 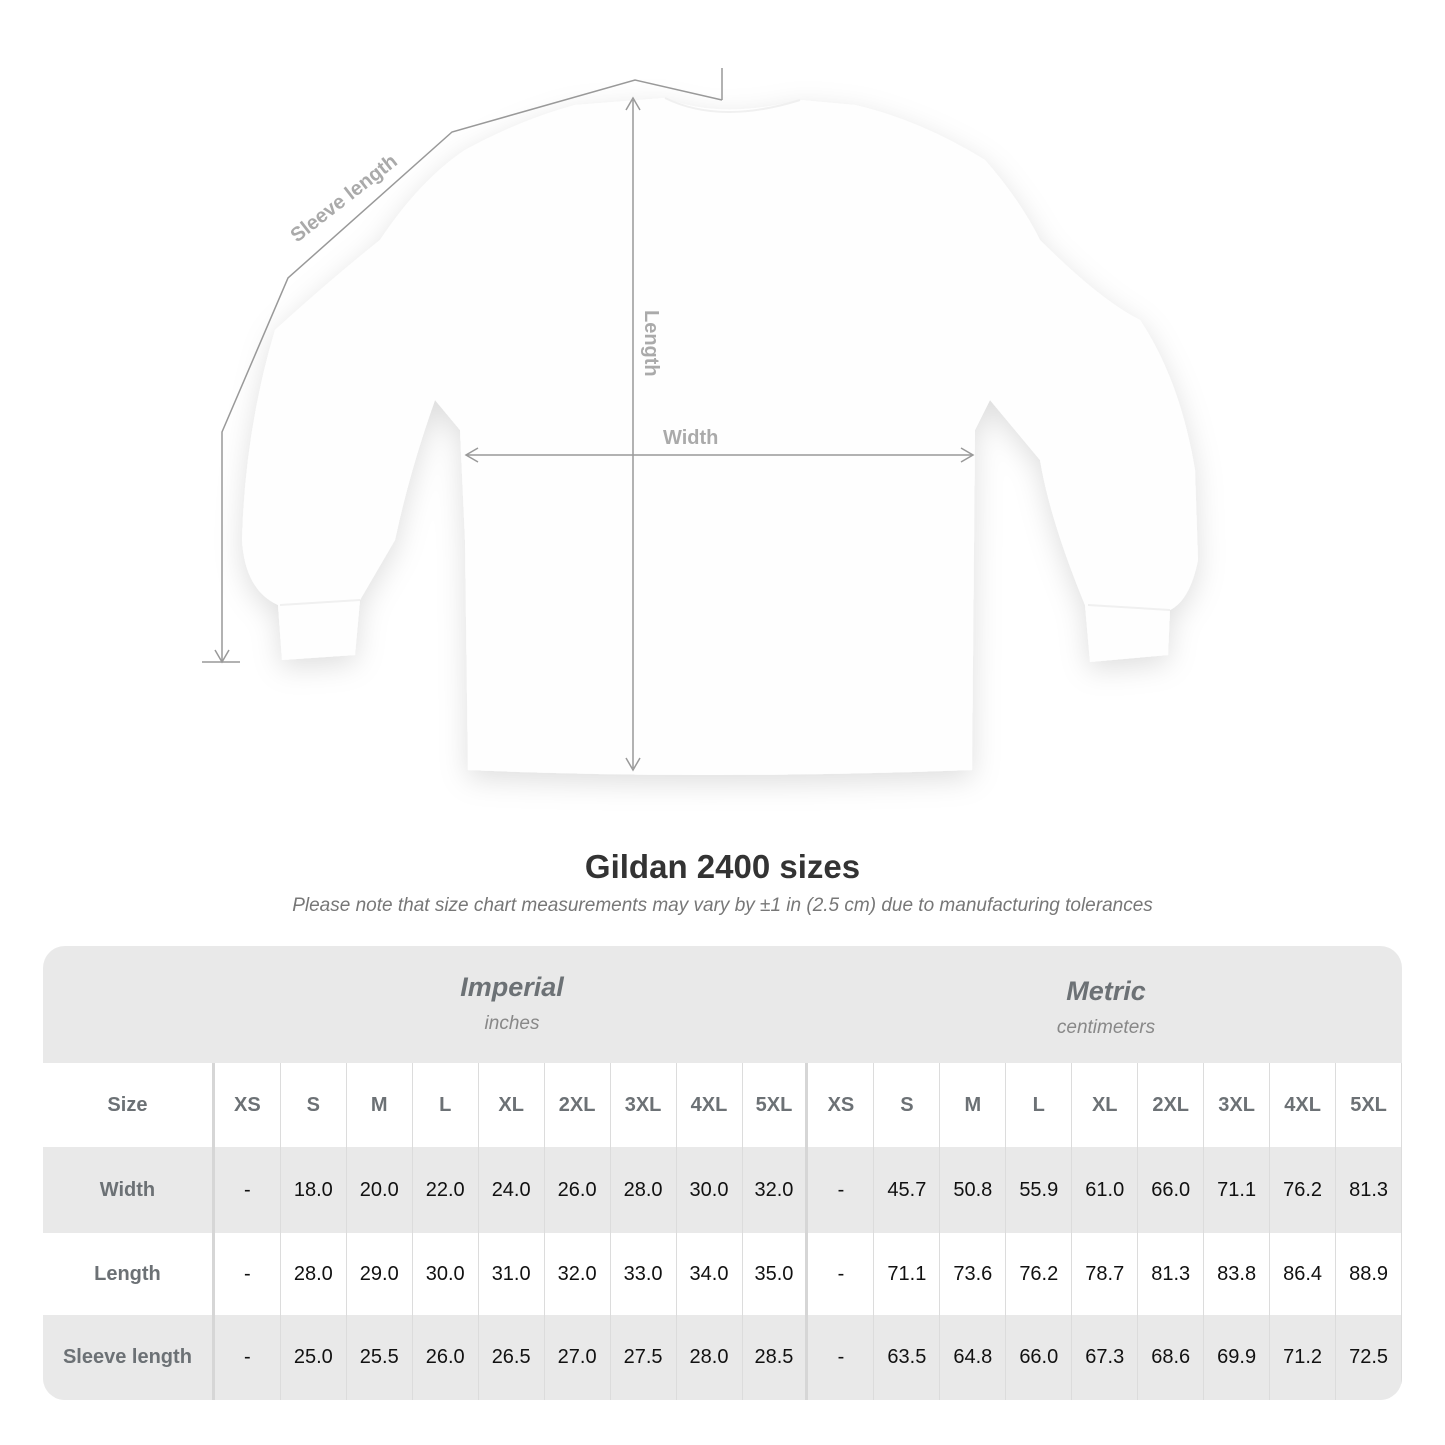 I want to click on metric-value: 71.2, so click(x=1303, y=1357).